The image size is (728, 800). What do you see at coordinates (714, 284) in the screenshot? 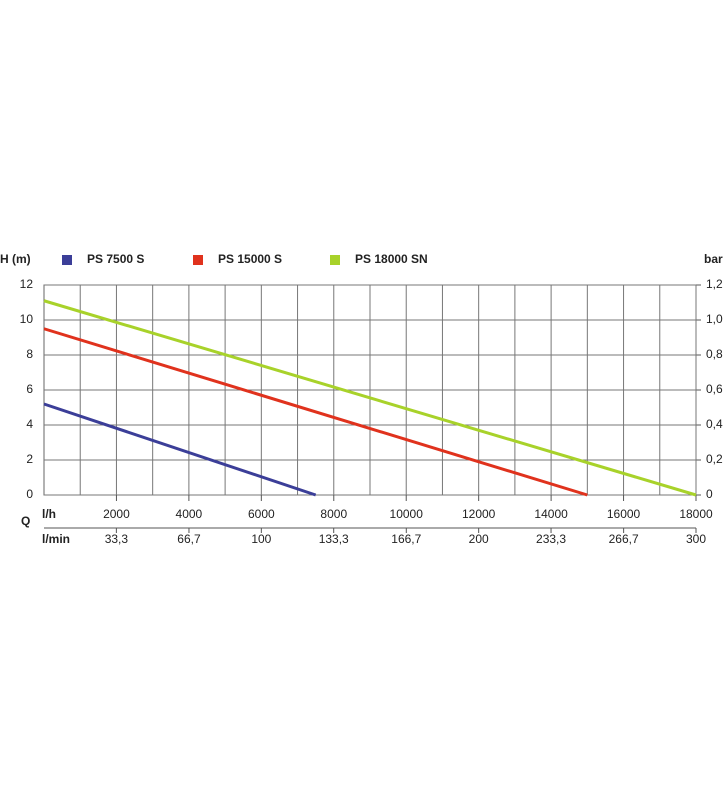
I see `y2-tick-label: 1,2` at bounding box center [714, 284].